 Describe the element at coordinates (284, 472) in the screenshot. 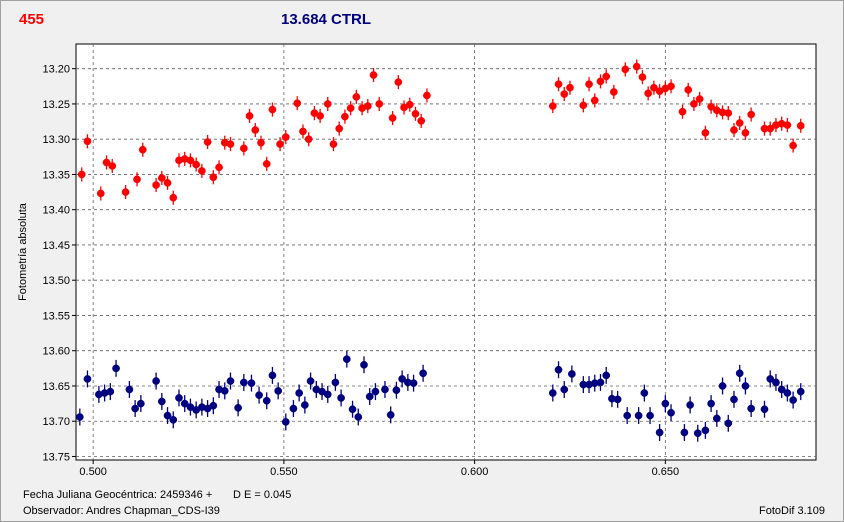

I see `x-tick-label: 0.550` at that location.